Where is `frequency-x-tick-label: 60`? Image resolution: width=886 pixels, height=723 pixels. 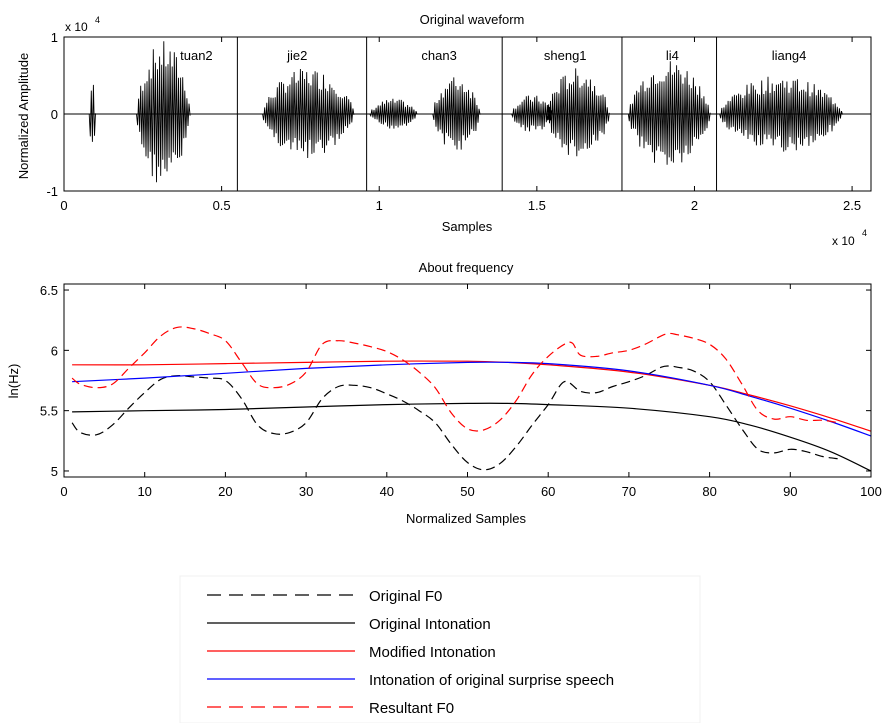
frequency-x-tick-label: 60 is located at coordinates (548, 491).